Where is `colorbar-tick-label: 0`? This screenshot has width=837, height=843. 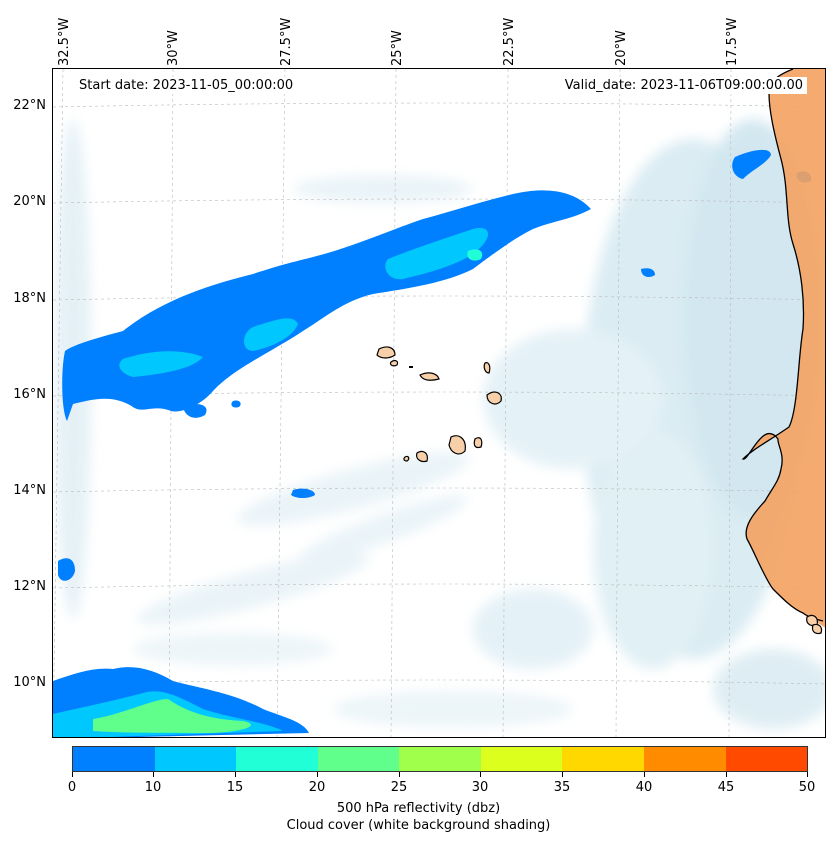
colorbar-tick-label: 0 is located at coordinates (72, 787).